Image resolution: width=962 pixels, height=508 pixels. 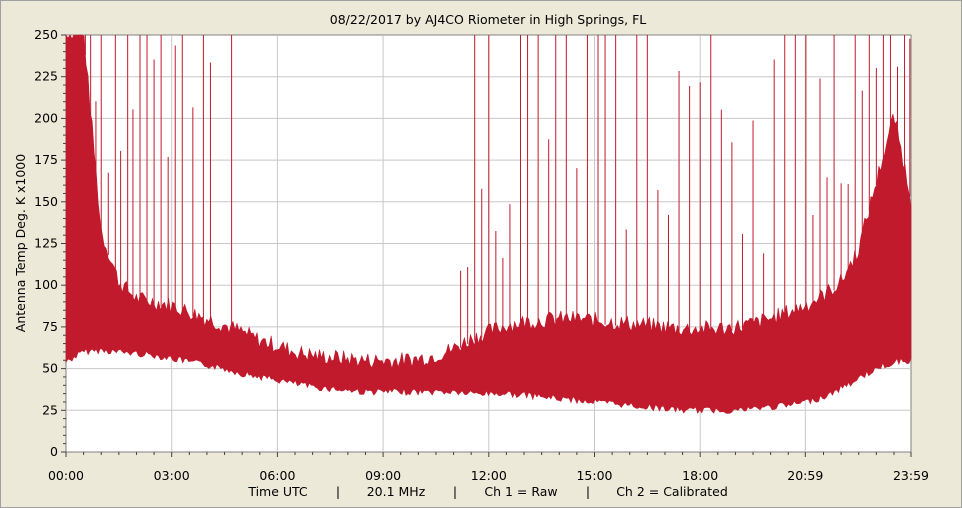 What do you see at coordinates (46, 243) in the screenshot?
I see `y-tick-label: 125` at bounding box center [46, 243].